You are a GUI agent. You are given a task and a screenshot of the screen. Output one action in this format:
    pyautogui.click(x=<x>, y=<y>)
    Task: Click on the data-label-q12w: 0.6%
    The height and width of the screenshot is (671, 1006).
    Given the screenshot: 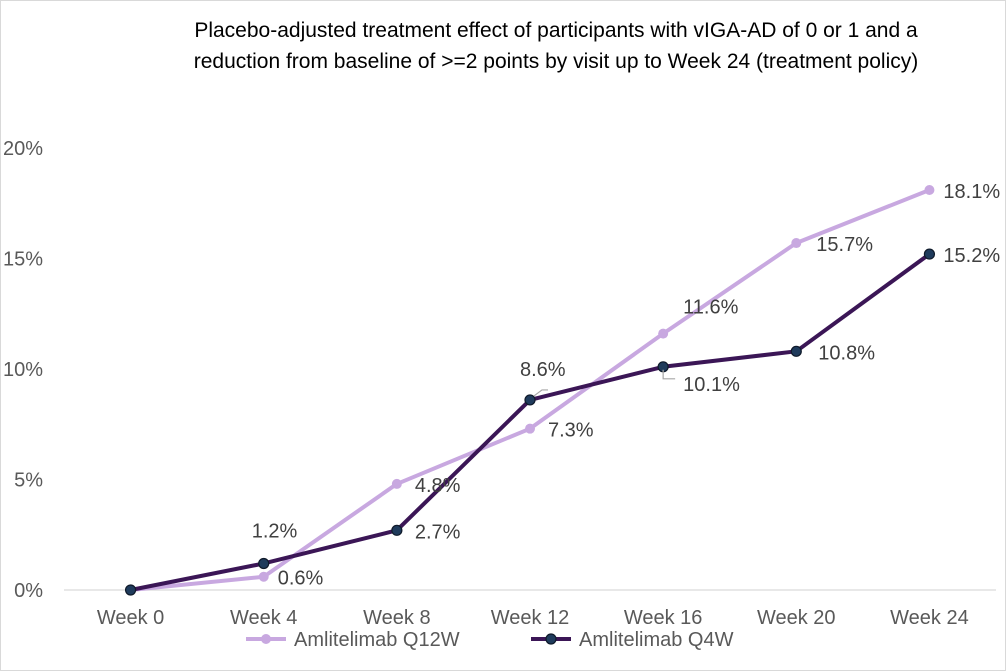 What is the action you would take?
    pyautogui.click(x=301, y=579)
    